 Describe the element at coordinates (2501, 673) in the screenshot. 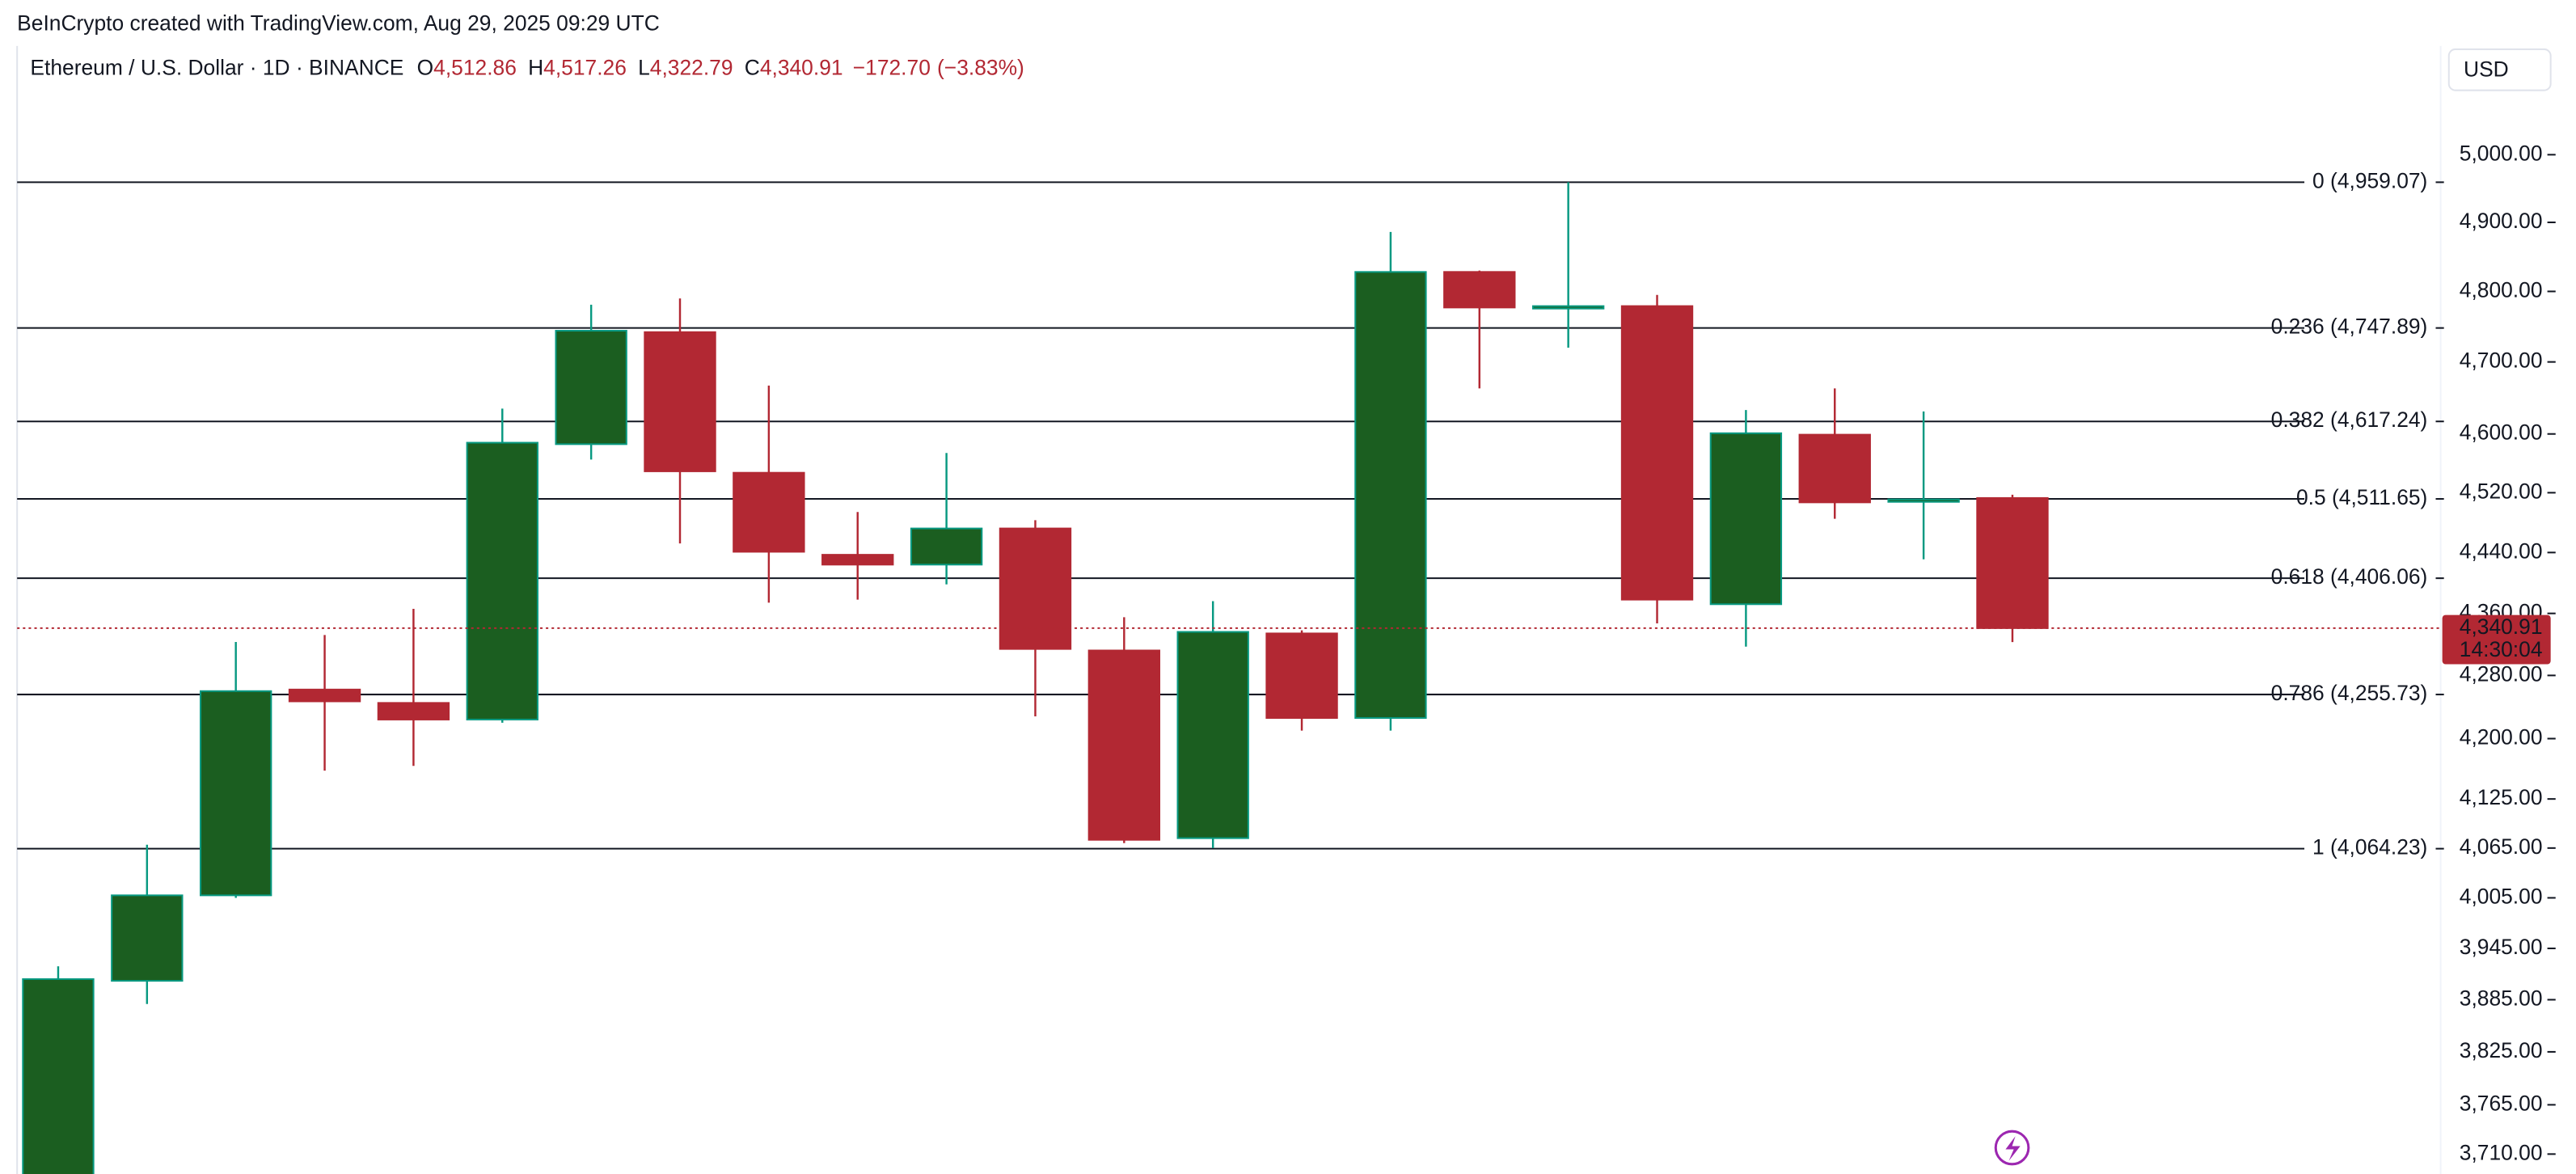

I see `y-tick-label: 4,280.00` at that location.